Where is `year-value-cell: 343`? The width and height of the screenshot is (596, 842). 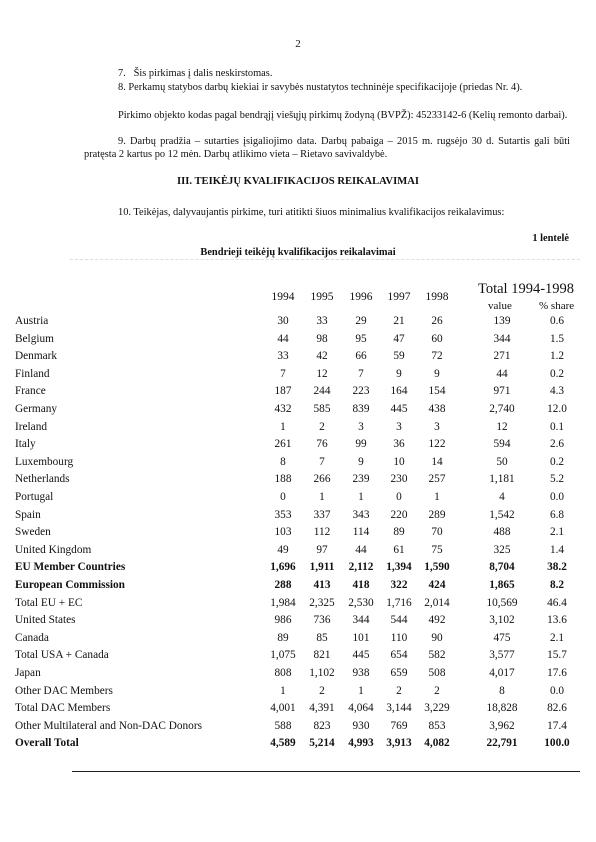
year-value-cell: 343 is located at coordinates (361, 514).